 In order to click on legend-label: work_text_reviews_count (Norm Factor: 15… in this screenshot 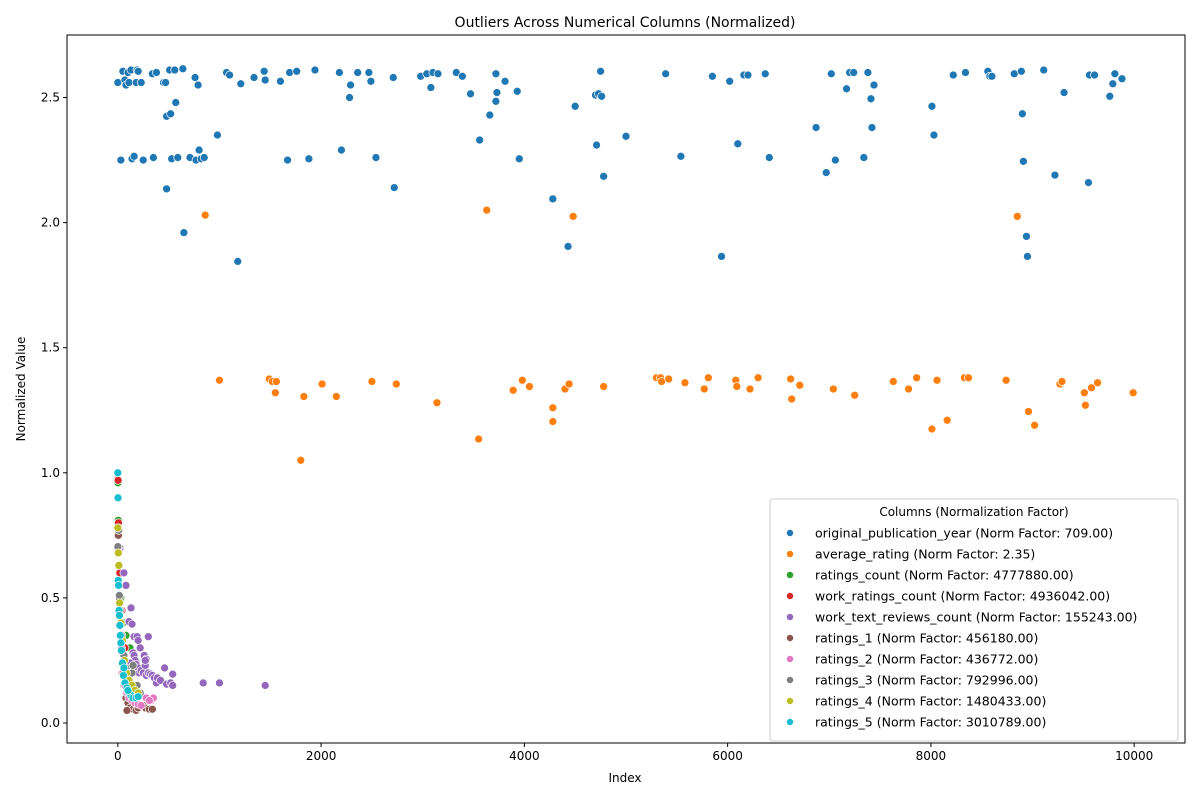, I will do `click(976, 617)`.